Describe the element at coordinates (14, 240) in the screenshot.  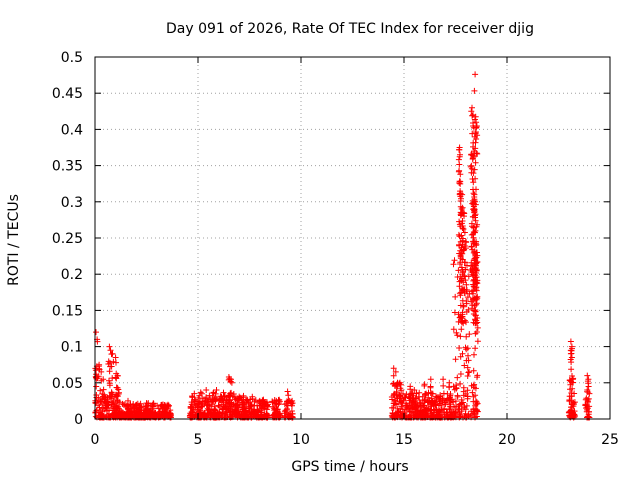
I see `y-axis-label: ROTI / TECUs` at that location.